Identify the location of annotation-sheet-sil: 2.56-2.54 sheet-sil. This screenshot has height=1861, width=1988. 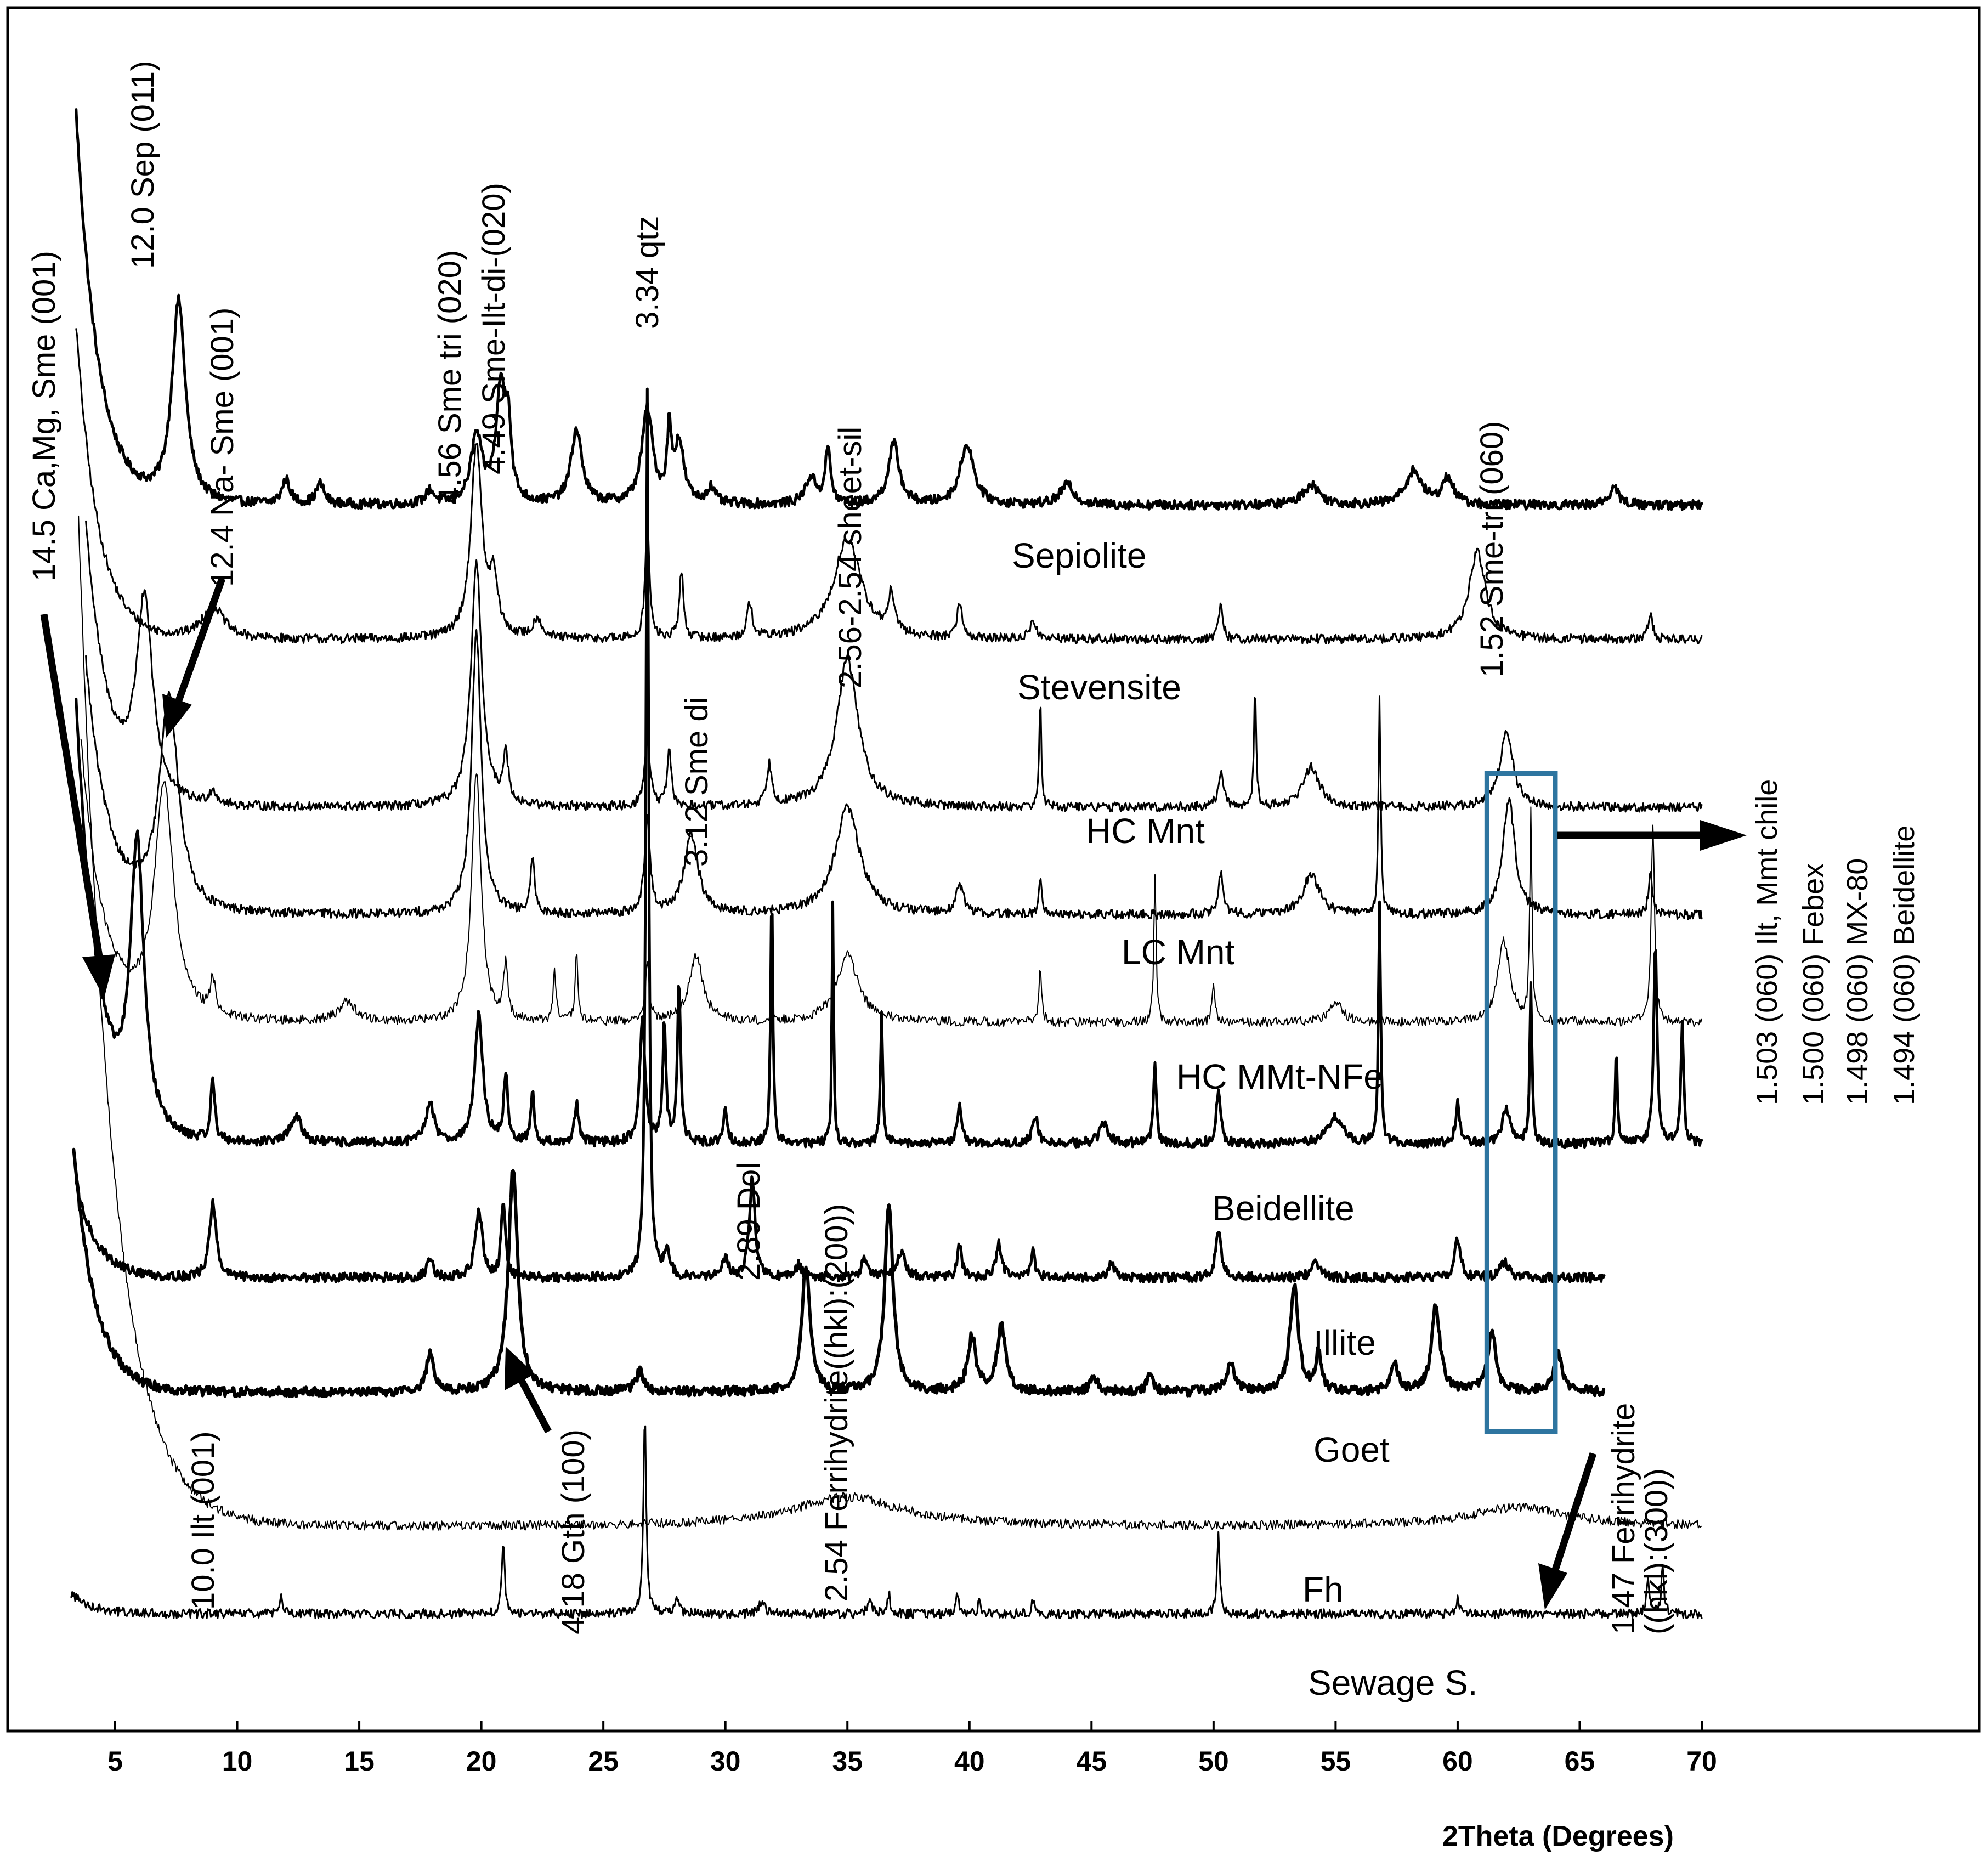
(850, 557).